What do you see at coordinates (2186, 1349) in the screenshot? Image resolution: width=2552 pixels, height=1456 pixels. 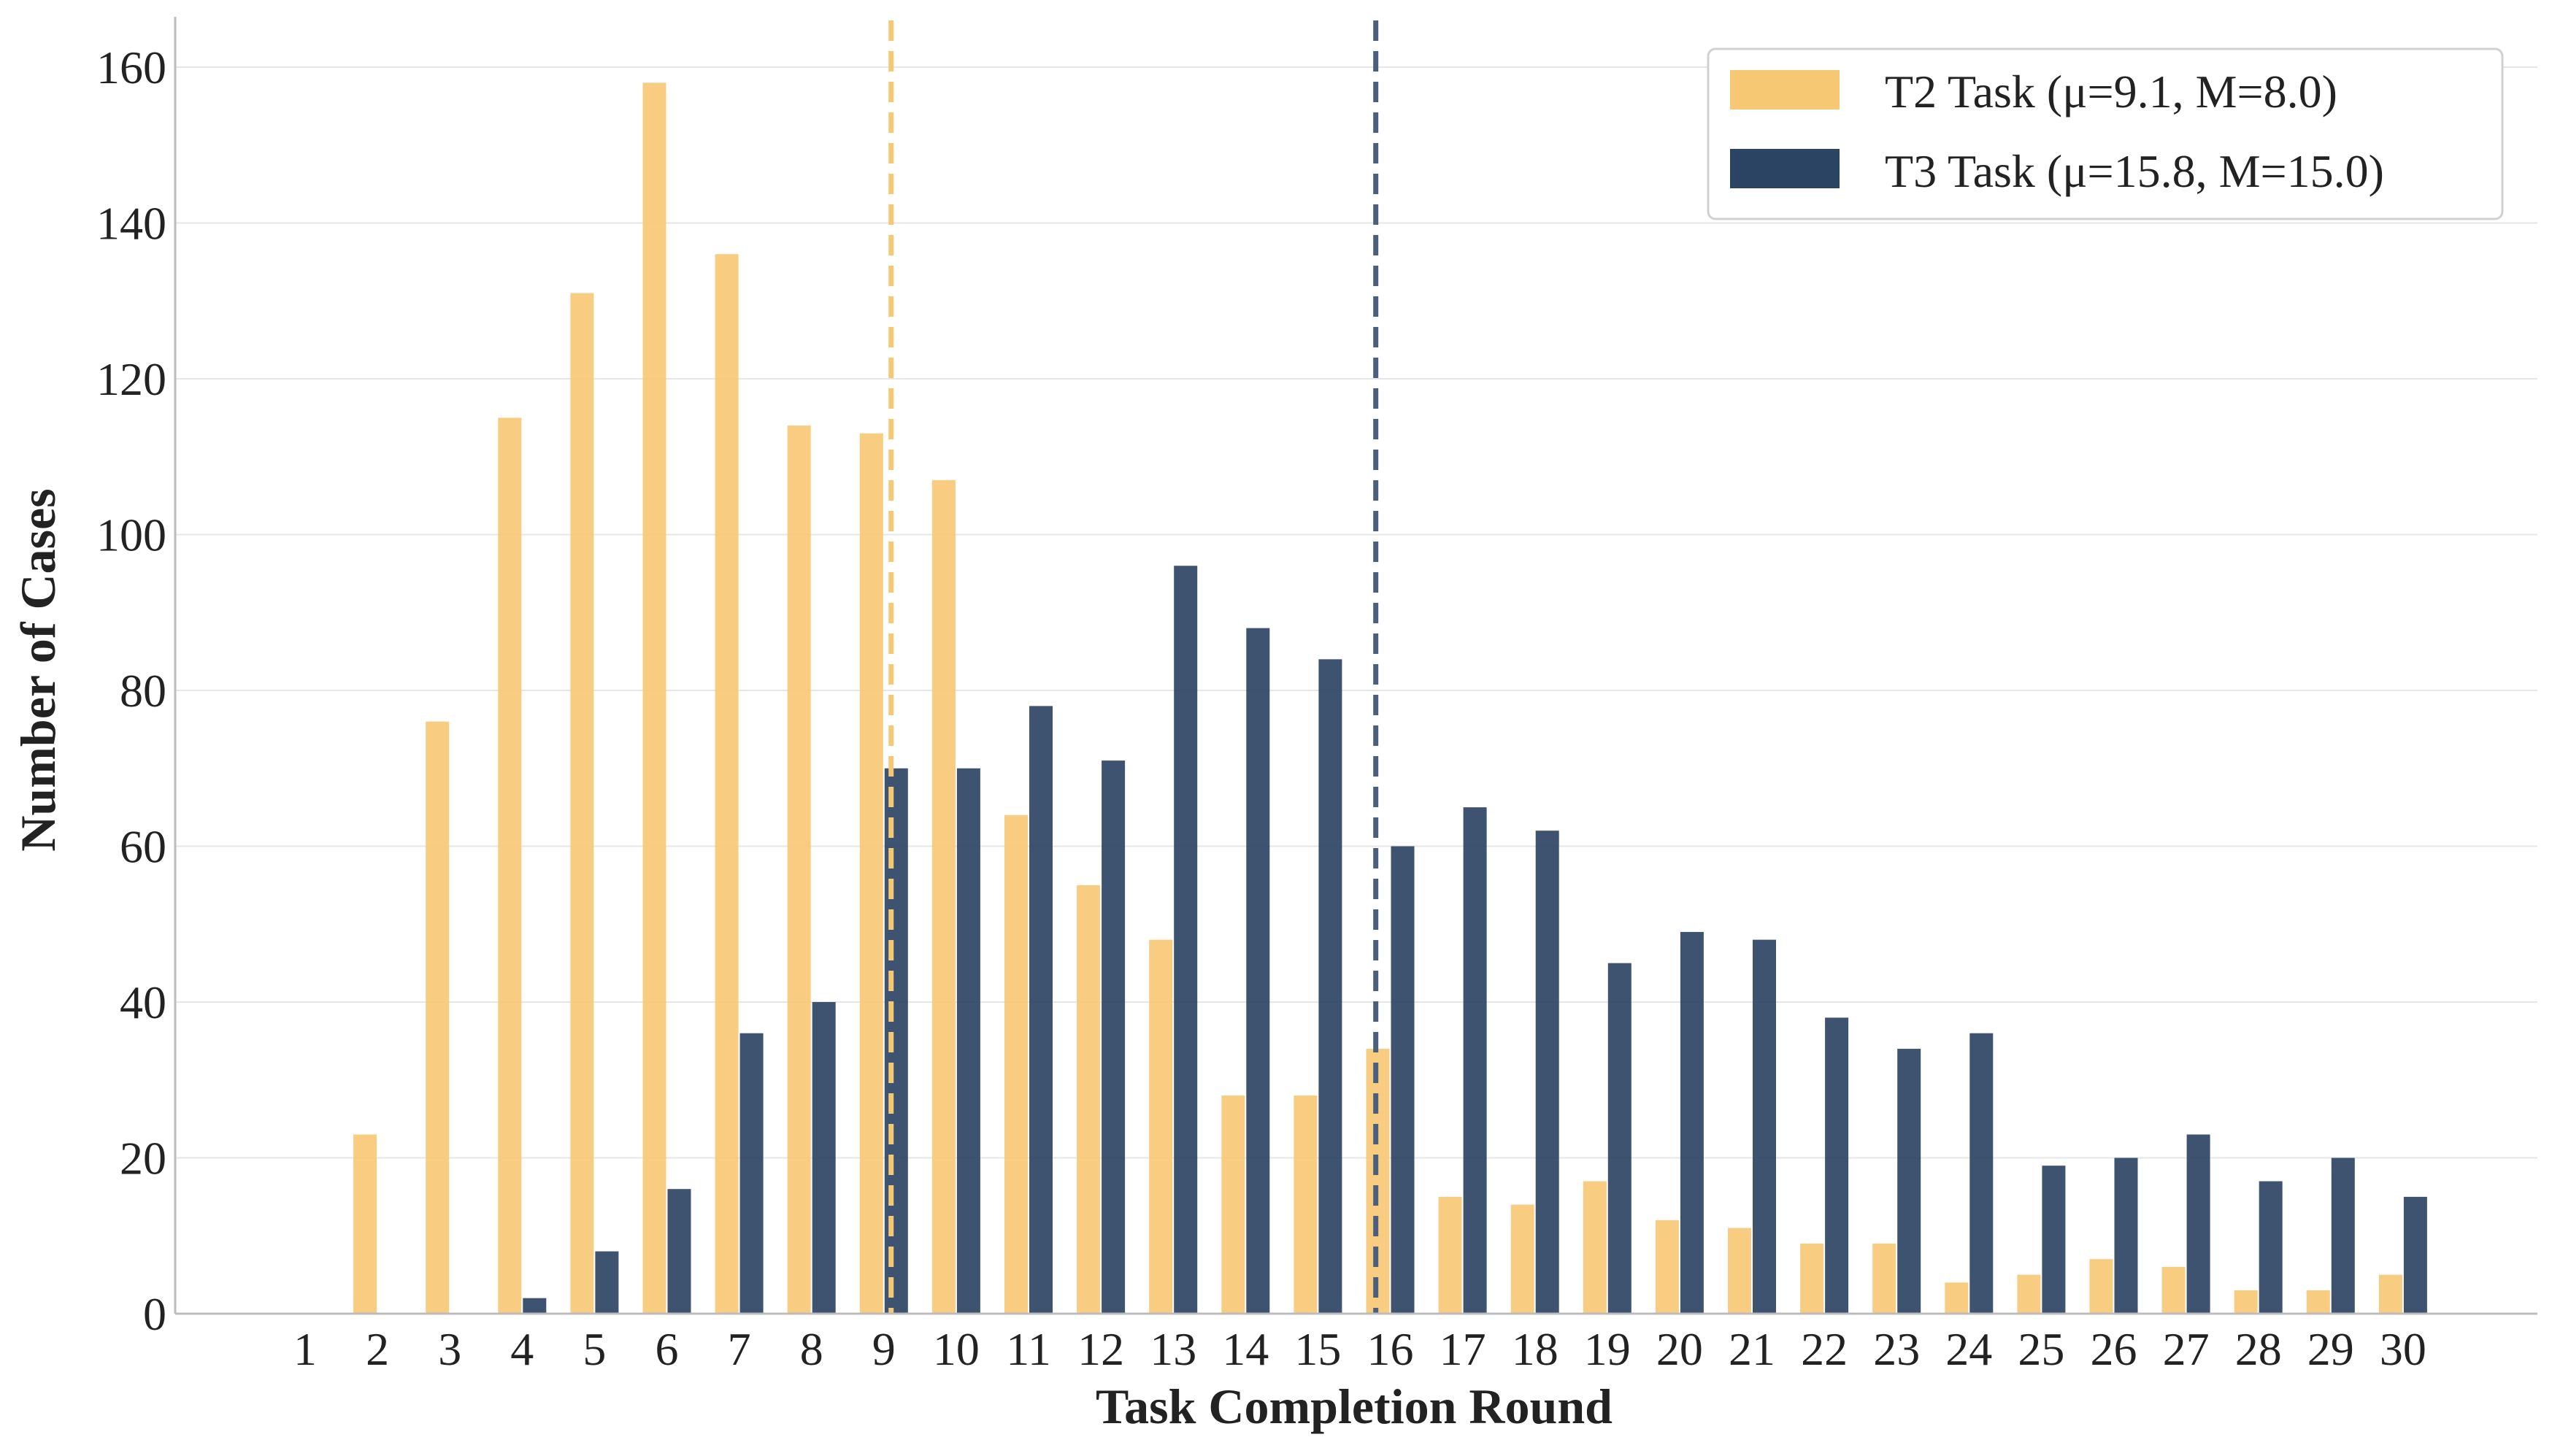 I see `x-tick-label: 27` at bounding box center [2186, 1349].